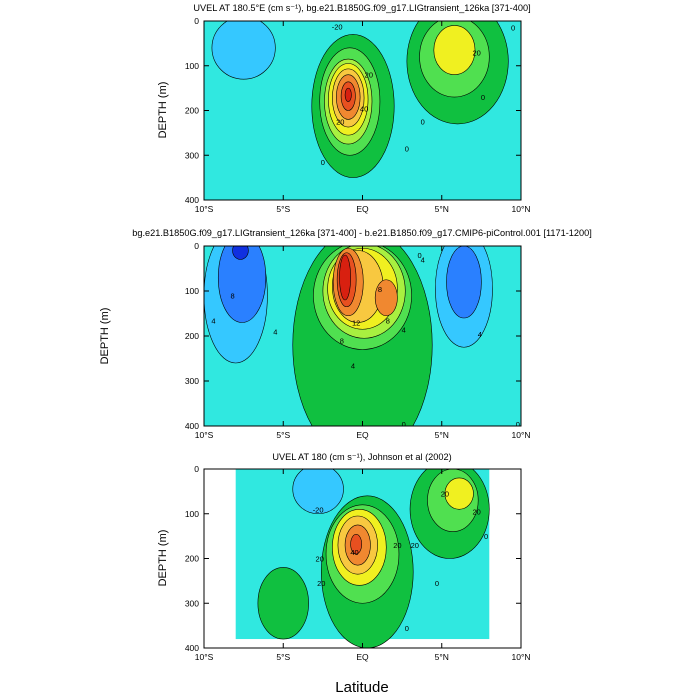  What do you see at coordinates (418, 94) in the screenshot?
I see `contour-labels: -20 20 20 40 0 0 0 0 20 0` at bounding box center [418, 94].